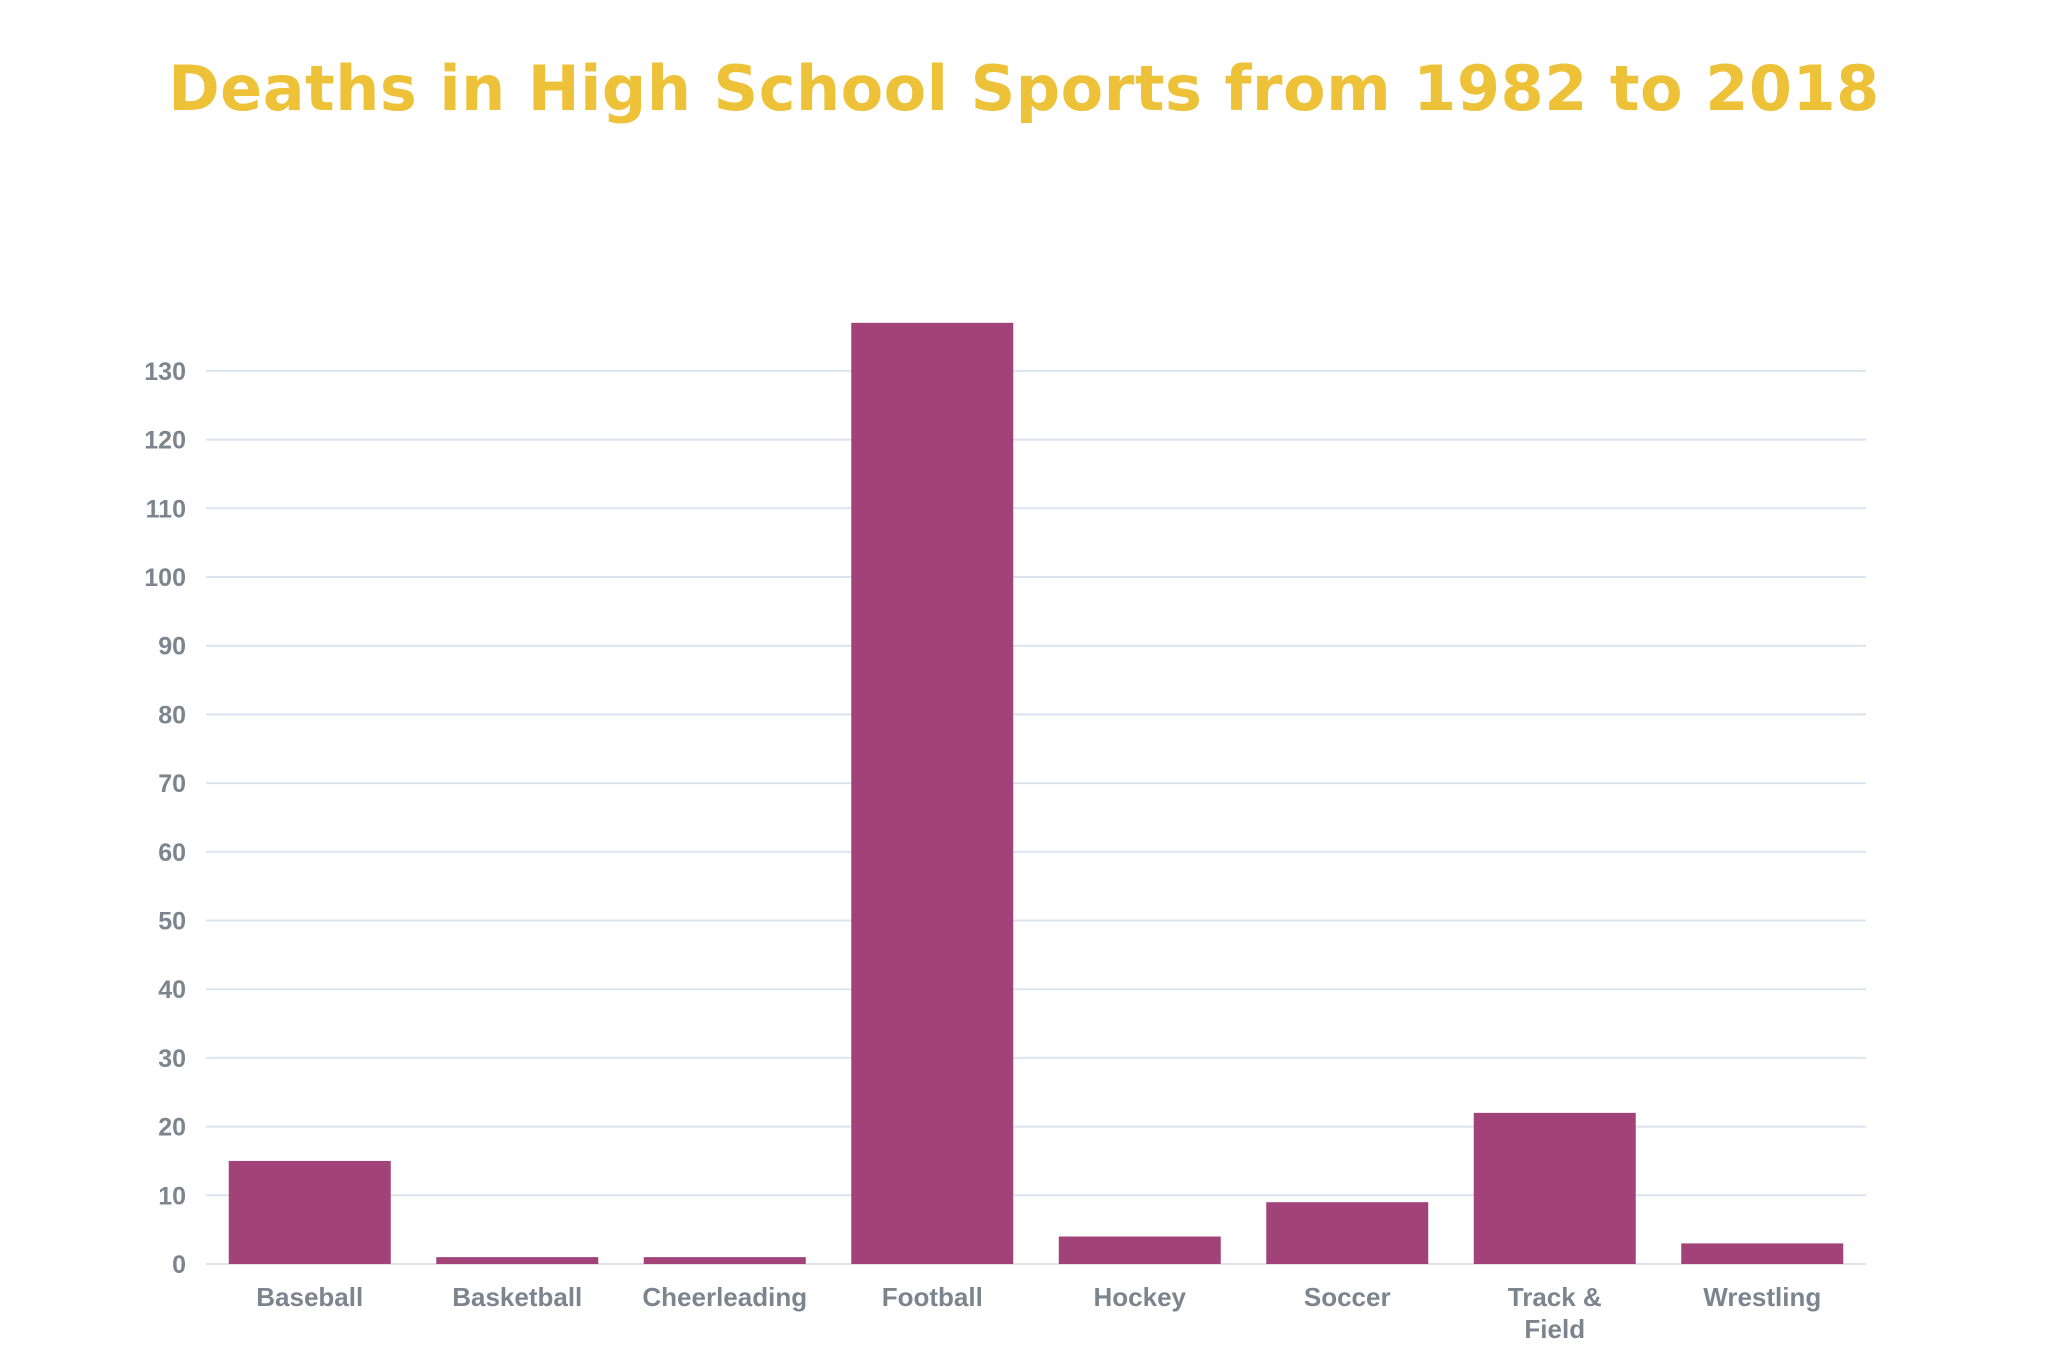  What do you see at coordinates (172, 1196) in the screenshot?
I see `y-tick-label-10: 10` at bounding box center [172, 1196].